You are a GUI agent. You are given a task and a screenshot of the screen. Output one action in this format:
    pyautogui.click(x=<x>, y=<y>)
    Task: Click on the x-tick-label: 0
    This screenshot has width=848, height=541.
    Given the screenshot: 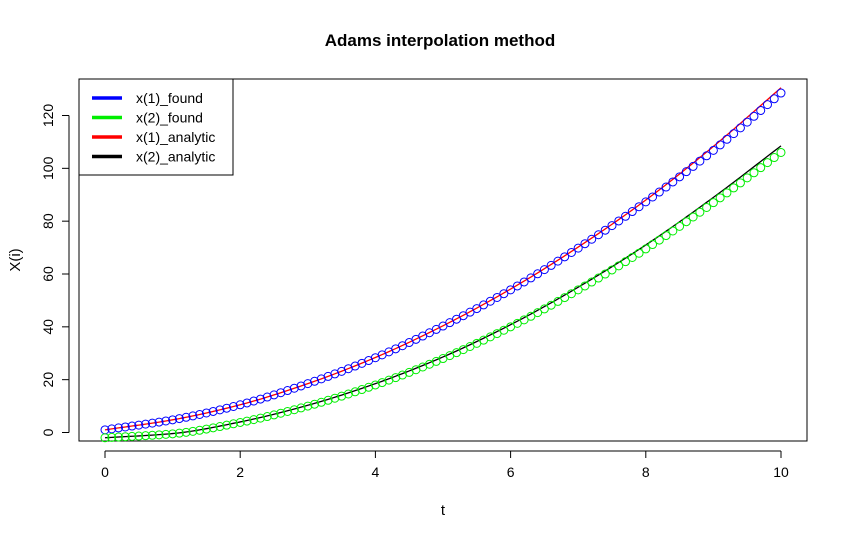 What is the action you would take?
    pyautogui.click(x=105, y=472)
    